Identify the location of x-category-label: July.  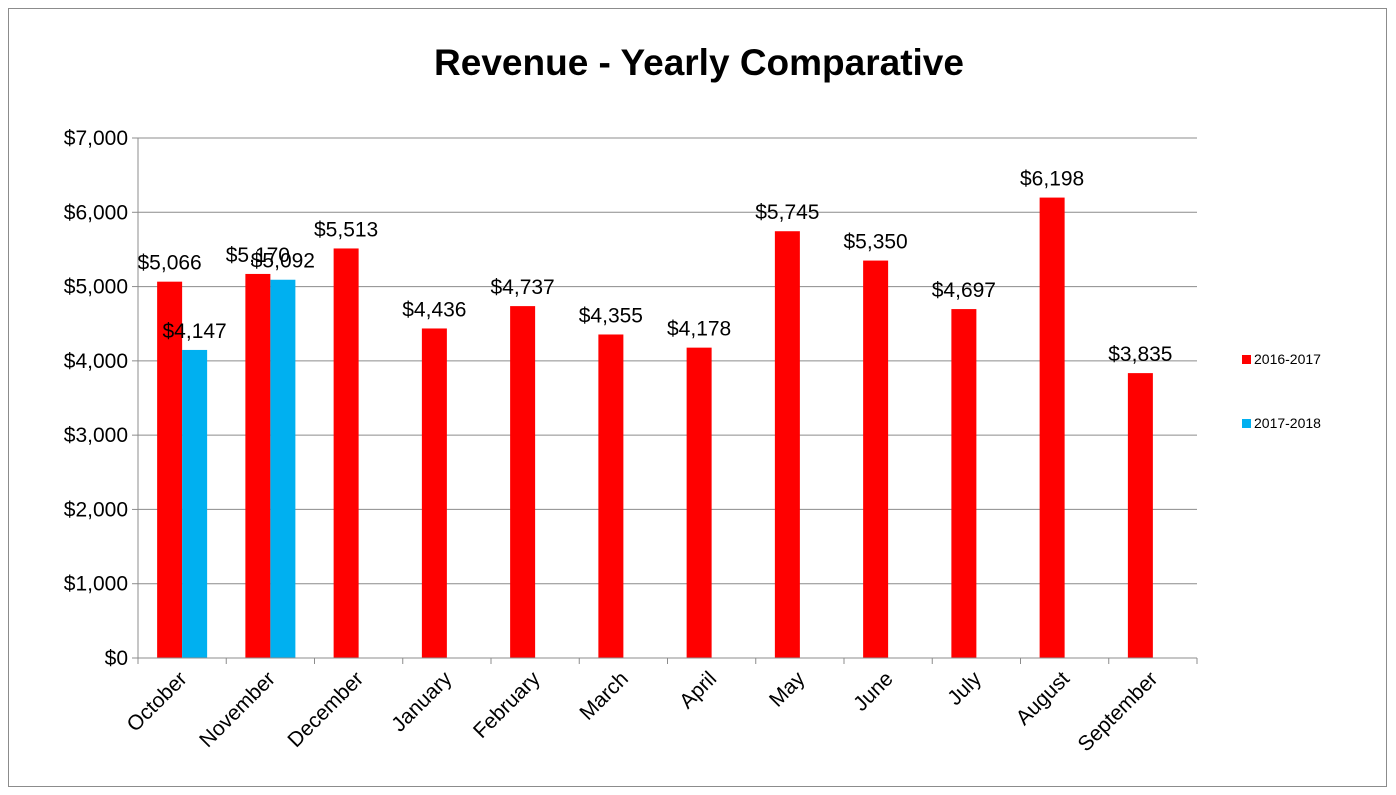
(964, 688).